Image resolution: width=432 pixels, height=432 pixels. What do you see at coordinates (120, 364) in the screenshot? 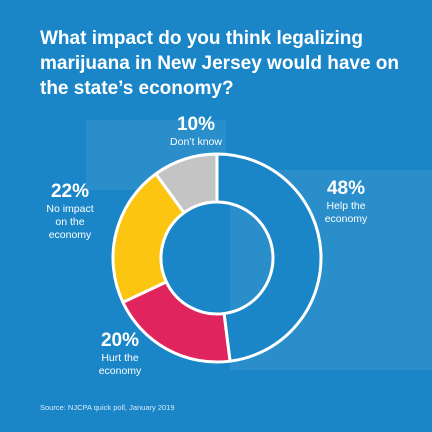
I see `slice-desc-hurt: Hurt the economy` at bounding box center [120, 364].